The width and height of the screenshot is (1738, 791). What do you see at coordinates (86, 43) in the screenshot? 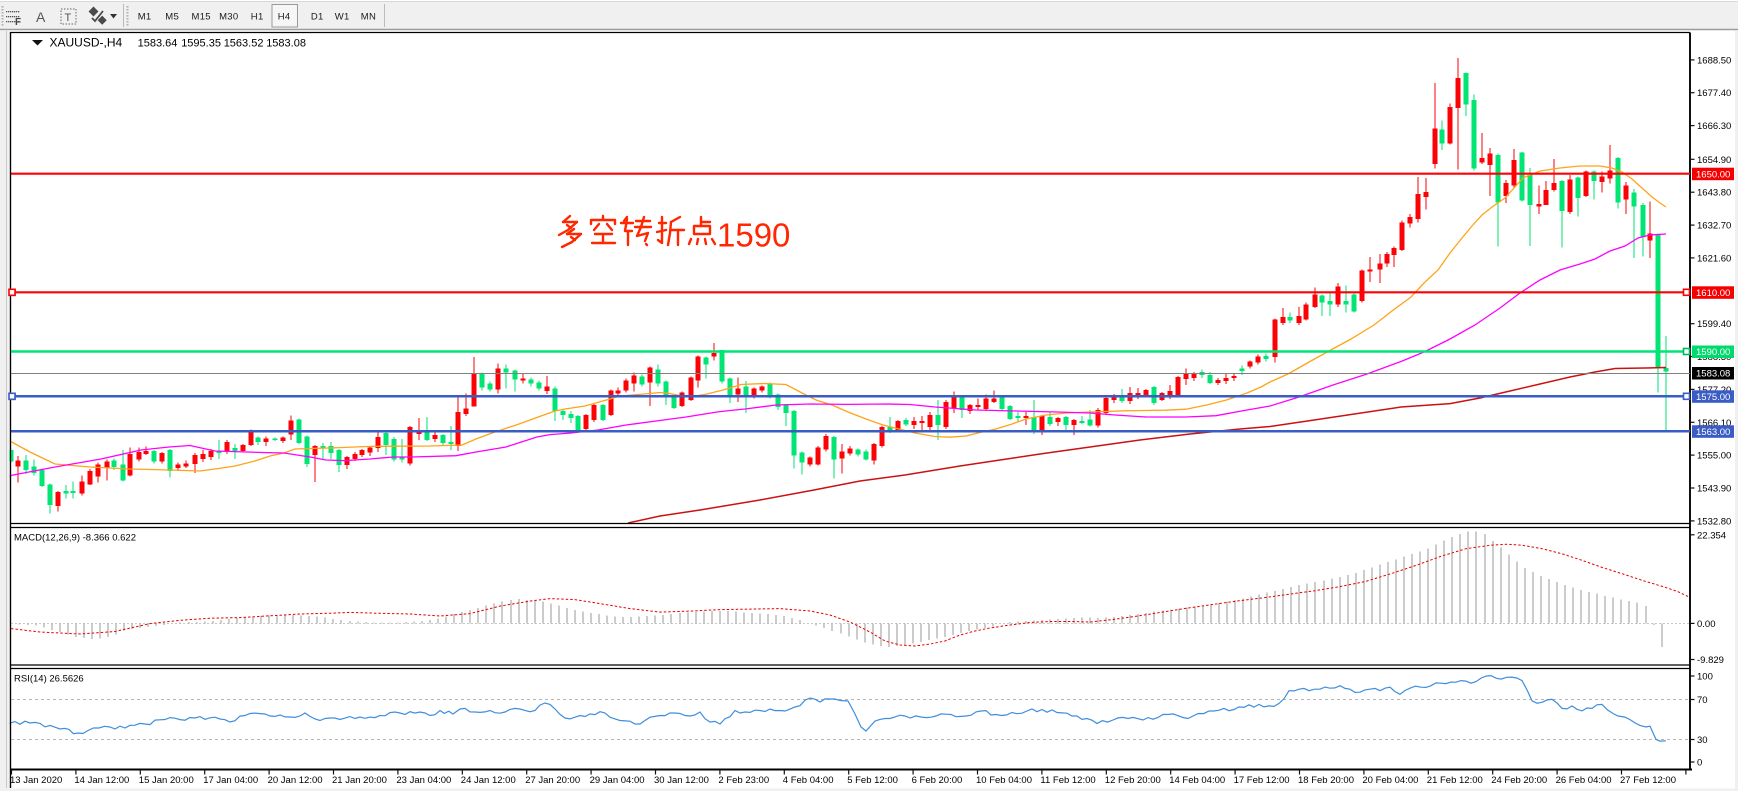
I see `svg-text: XAUUSD-,H4` at bounding box center [86, 43].